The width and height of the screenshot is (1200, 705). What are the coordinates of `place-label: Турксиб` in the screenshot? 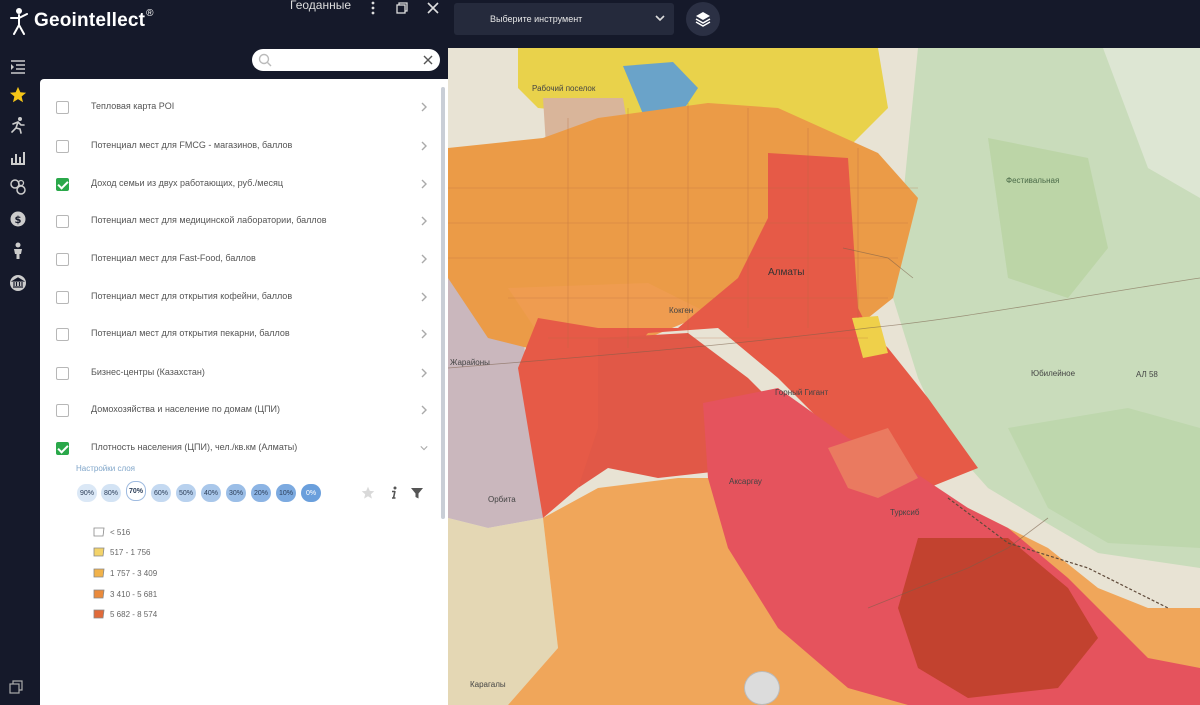 It's located at (905, 512).